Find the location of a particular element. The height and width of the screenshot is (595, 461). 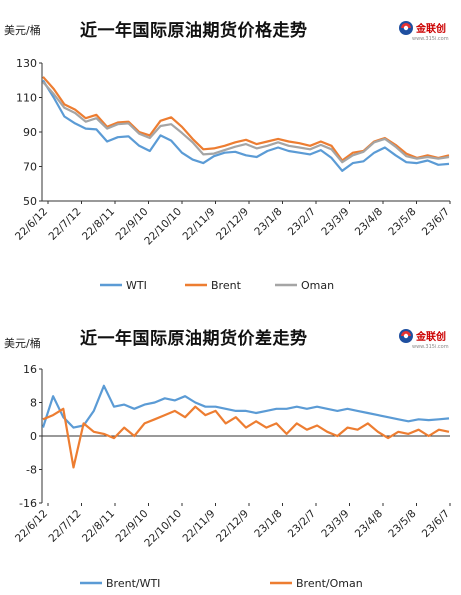

series-line-wti is located at coordinates (246, 125).